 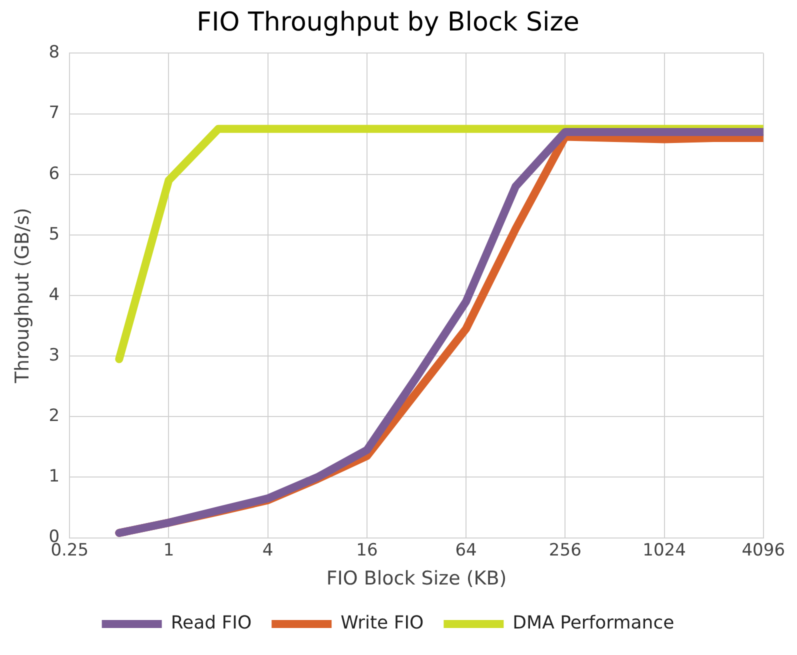 What do you see at coordinates (593, 623) in the screenshot?
I see `legend-label: DMA Performance` at bounding box center [593, 623].